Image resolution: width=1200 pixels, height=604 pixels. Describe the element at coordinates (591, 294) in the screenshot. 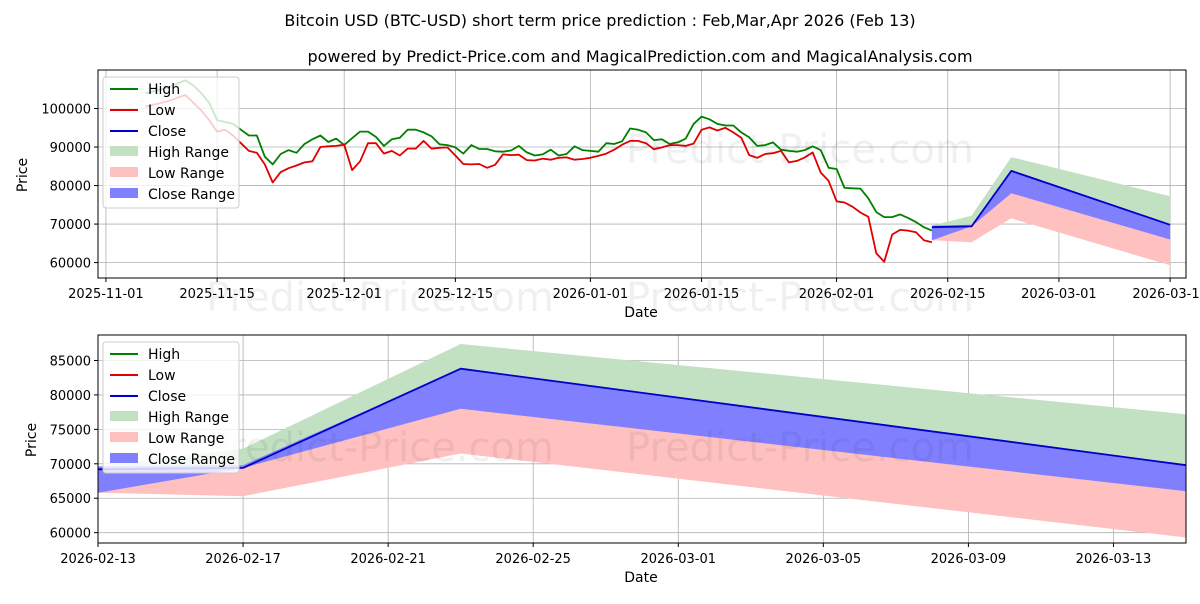

I see `top-panel-xtick-label: 2026-01-01` at that location.